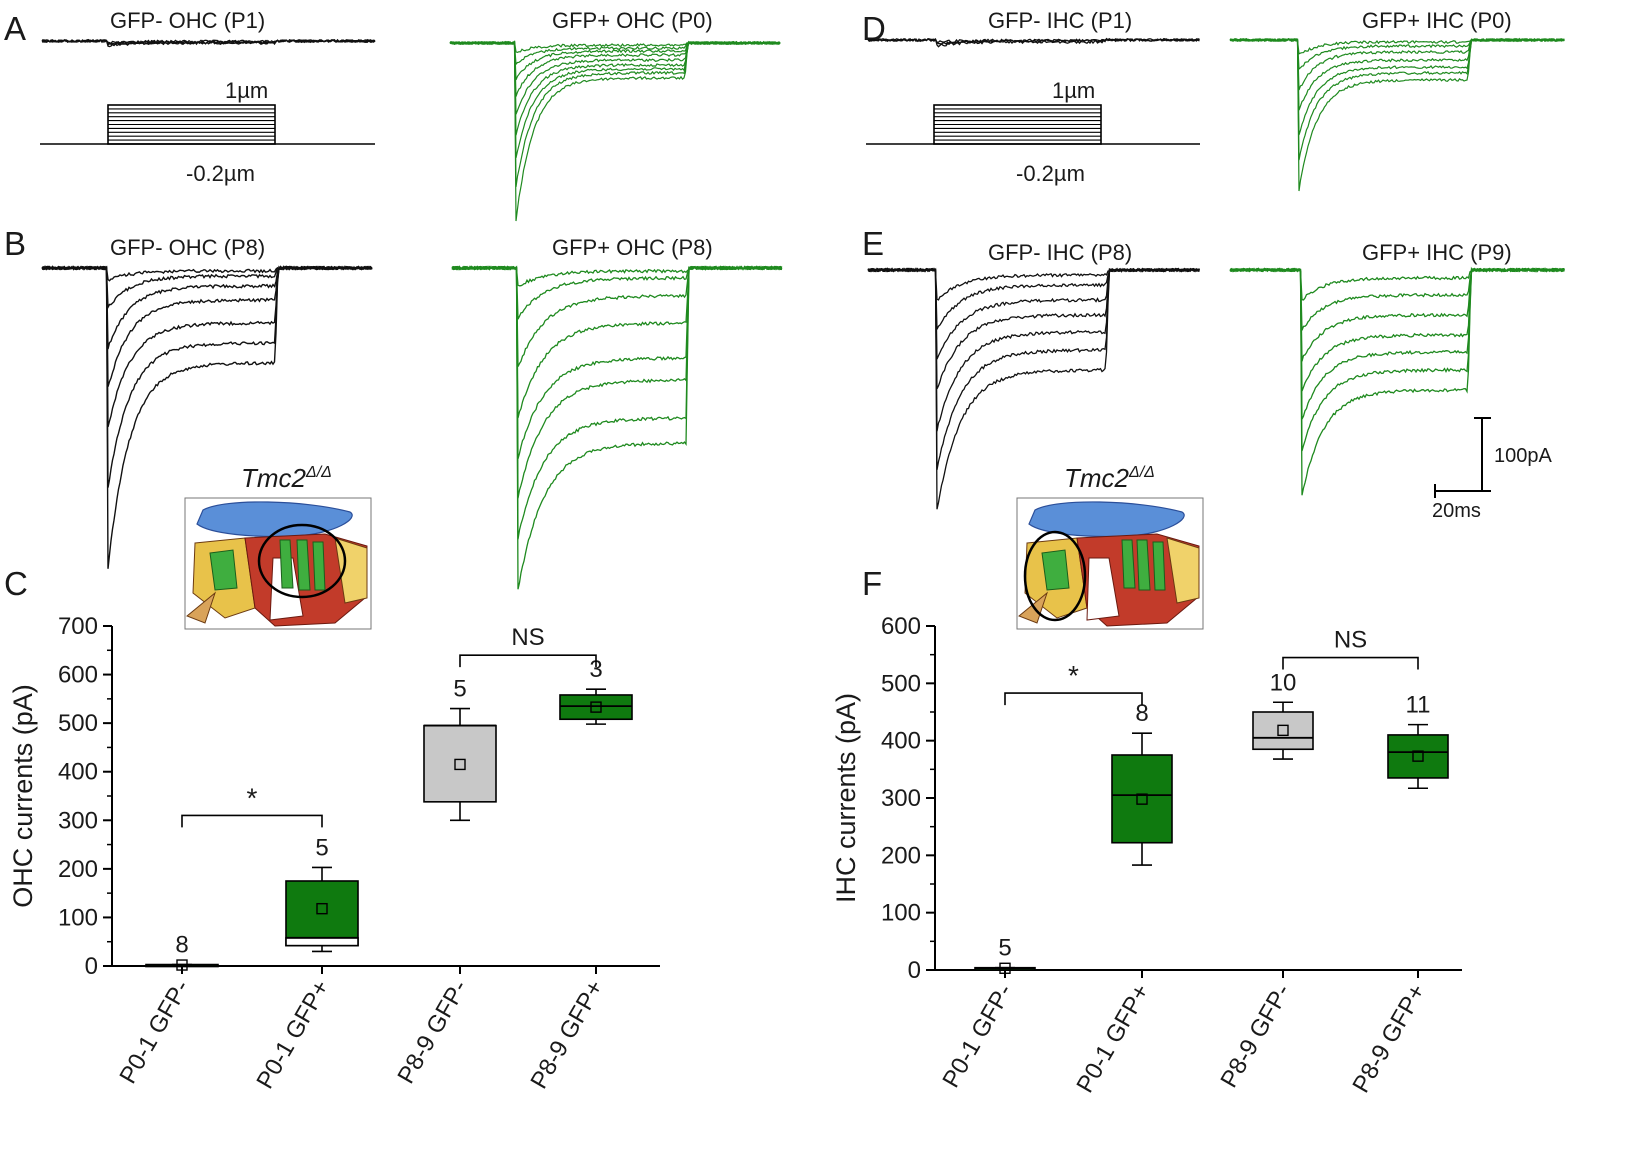 This screenshot has width=1650, height=1154. I want to click on traces-b-gfp-neg, so click(207, 417).